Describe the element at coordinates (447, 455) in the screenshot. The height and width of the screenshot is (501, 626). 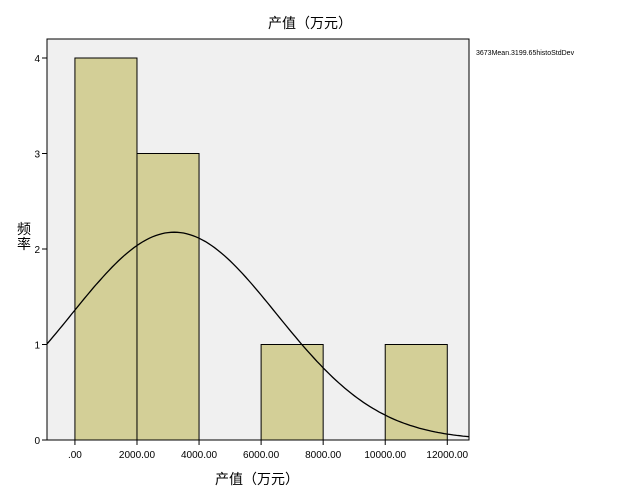
I see `x-tick-label: 12000.00` at that location.